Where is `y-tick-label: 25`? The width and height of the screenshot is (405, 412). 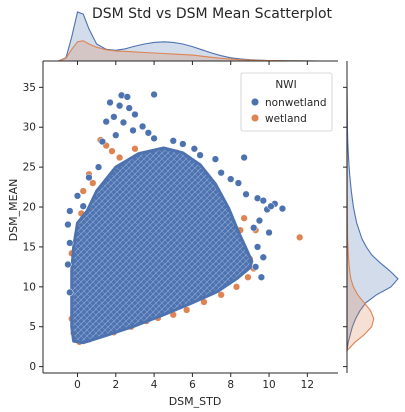 y-tick-label: 25 is located at coordinates (29, 168).